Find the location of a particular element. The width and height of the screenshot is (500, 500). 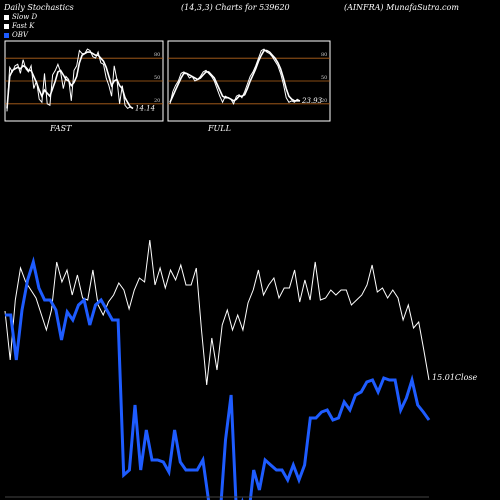

full-tick-label: 50 is located at coordinates (324, 78).